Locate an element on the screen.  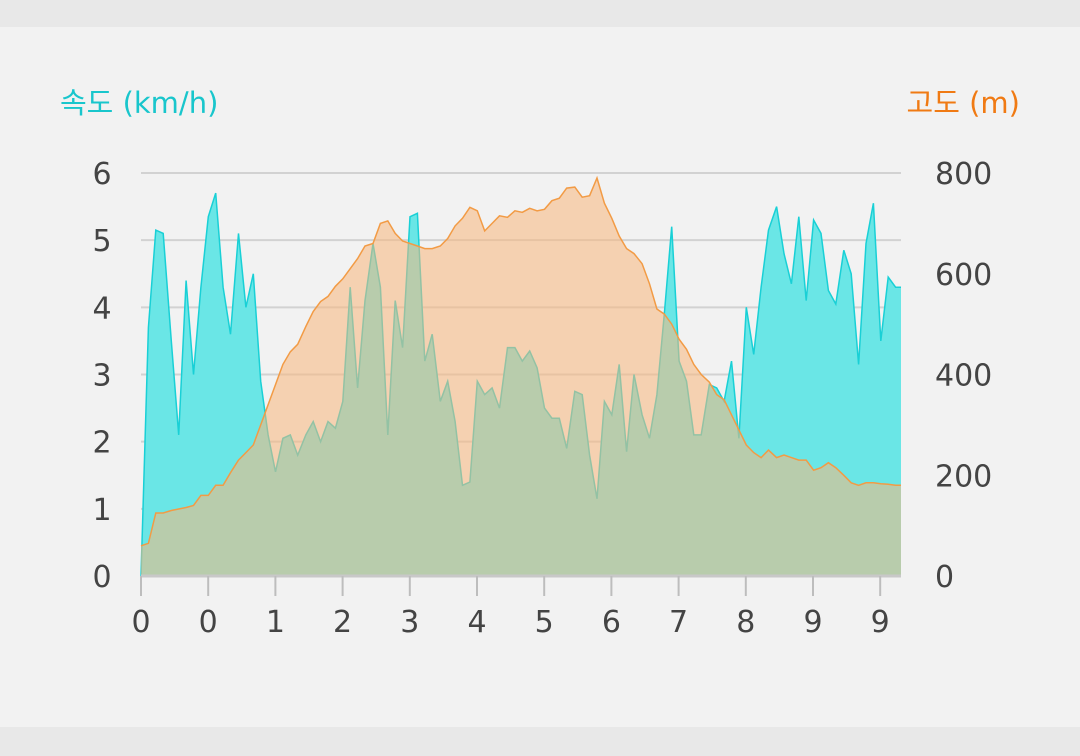
x-tick-label: 4 is located at coordinates (476, 622).